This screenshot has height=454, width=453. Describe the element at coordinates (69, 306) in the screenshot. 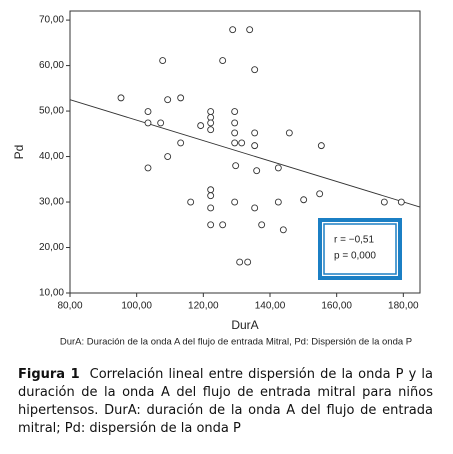

I see `x-tick-label: 80,00` at that location.